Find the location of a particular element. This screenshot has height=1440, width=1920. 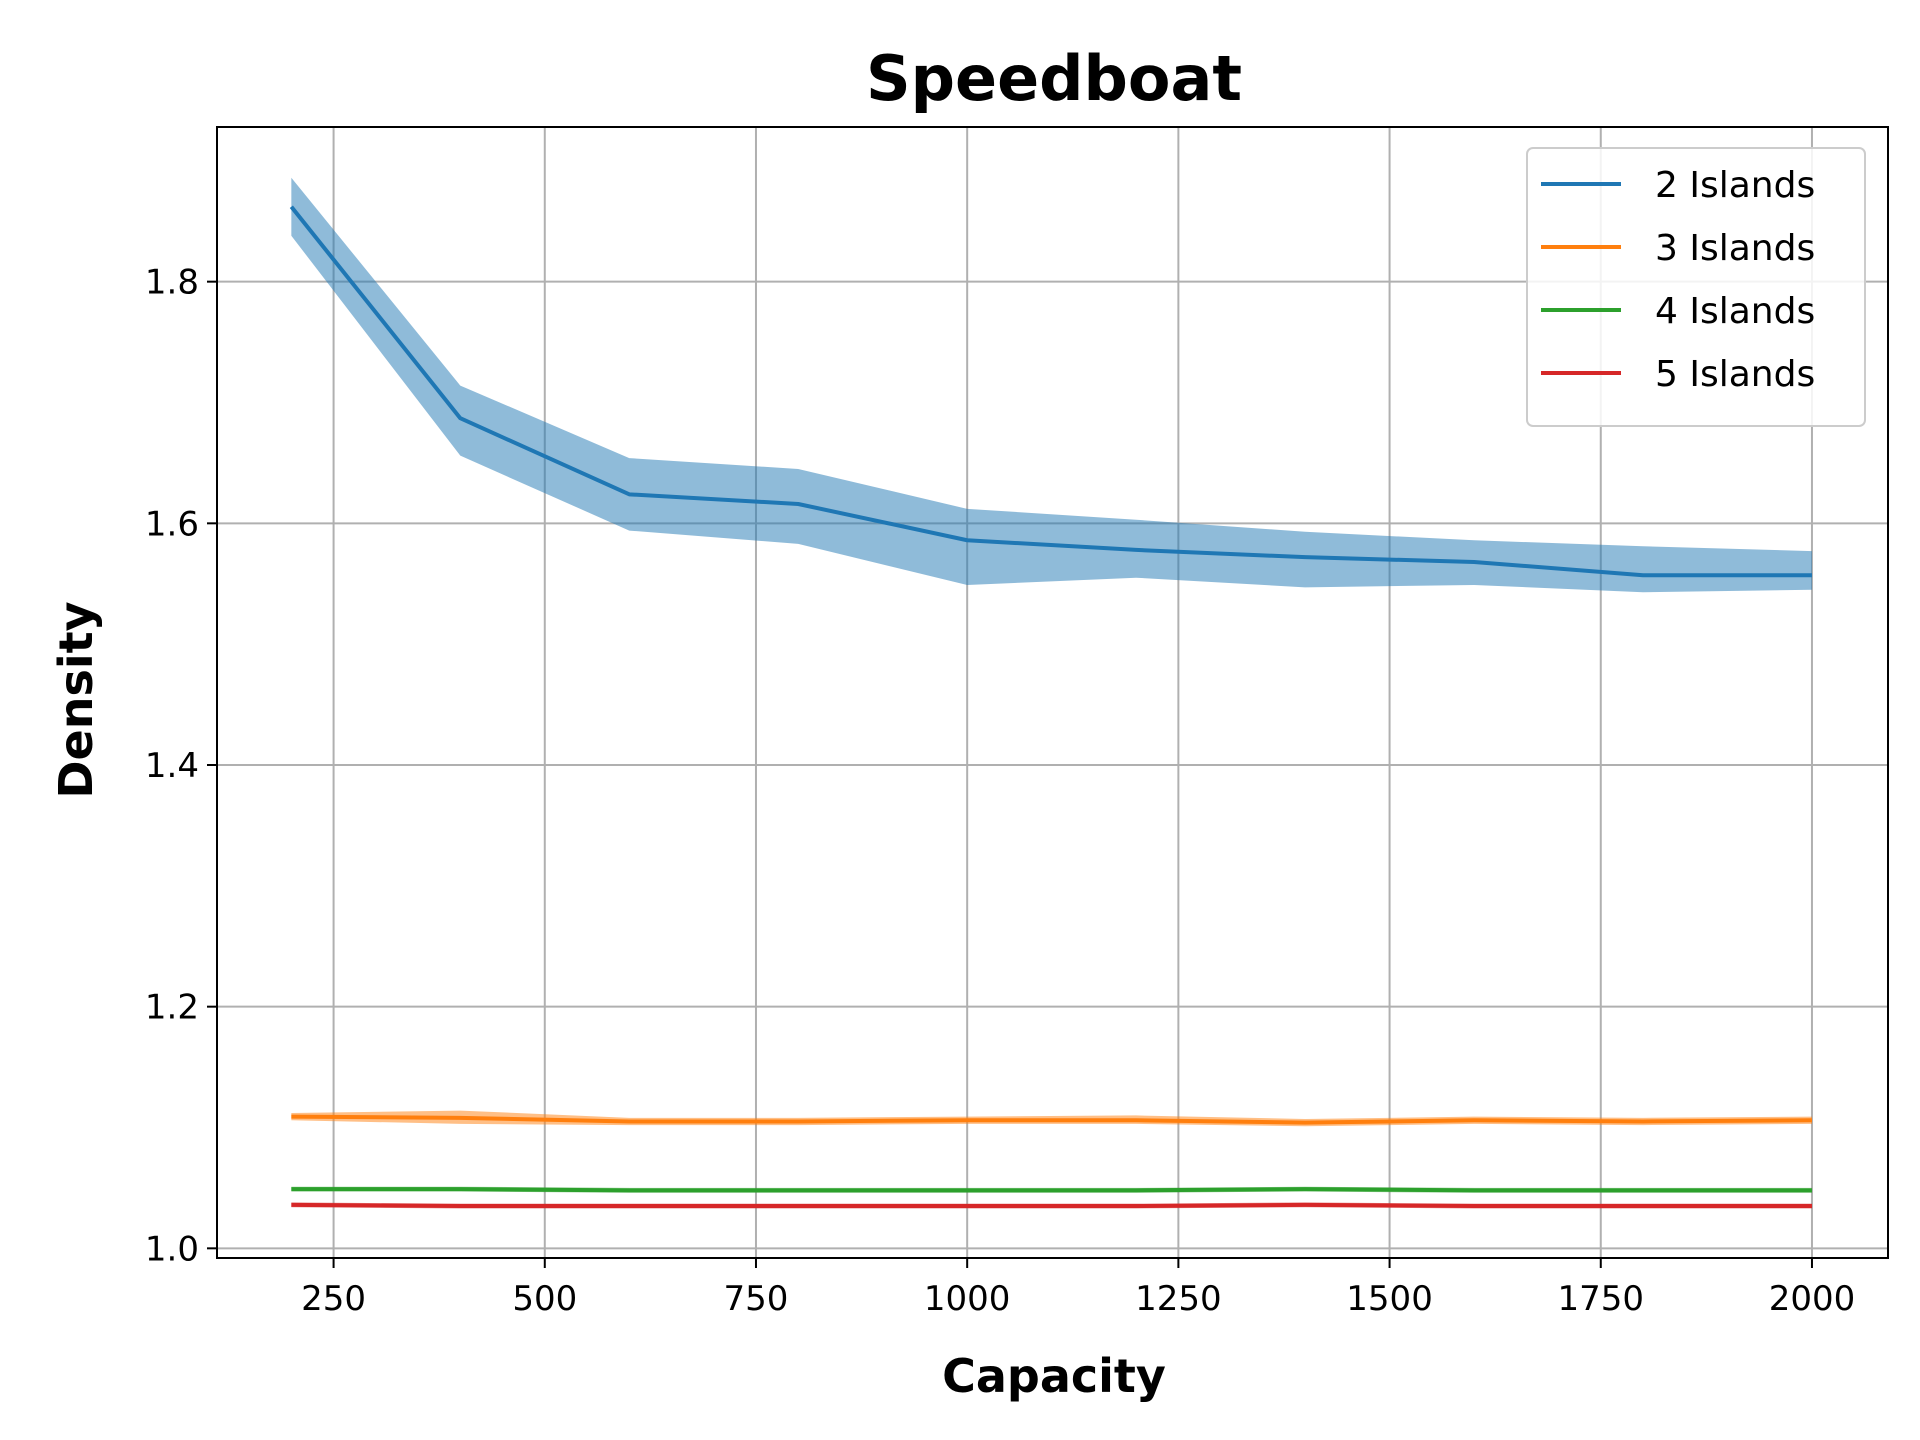

legend-box is located at coordinates (1696, 287).